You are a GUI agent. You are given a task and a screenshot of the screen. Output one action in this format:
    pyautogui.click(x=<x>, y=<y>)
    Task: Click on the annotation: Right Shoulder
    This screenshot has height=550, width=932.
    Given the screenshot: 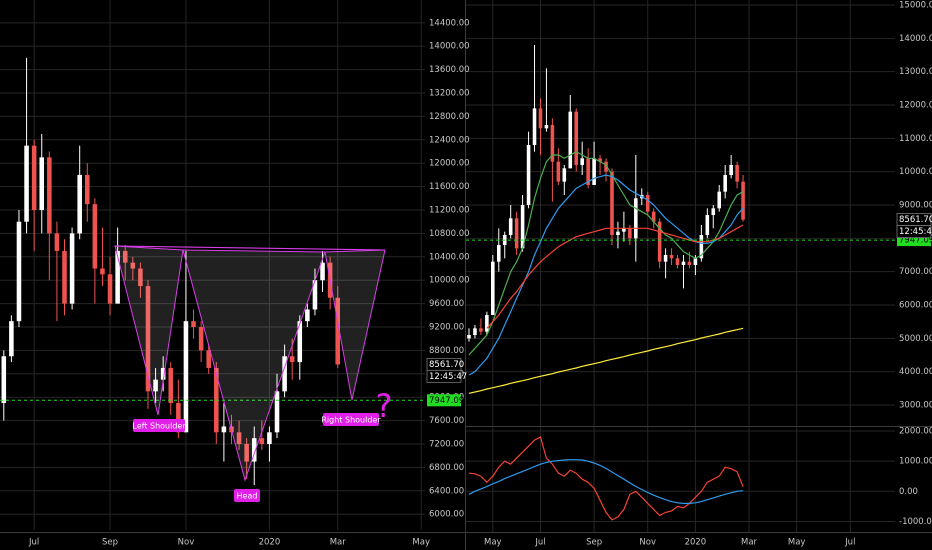 What is the action you would take?
    pyautogui.click(x=351, y=420)
    